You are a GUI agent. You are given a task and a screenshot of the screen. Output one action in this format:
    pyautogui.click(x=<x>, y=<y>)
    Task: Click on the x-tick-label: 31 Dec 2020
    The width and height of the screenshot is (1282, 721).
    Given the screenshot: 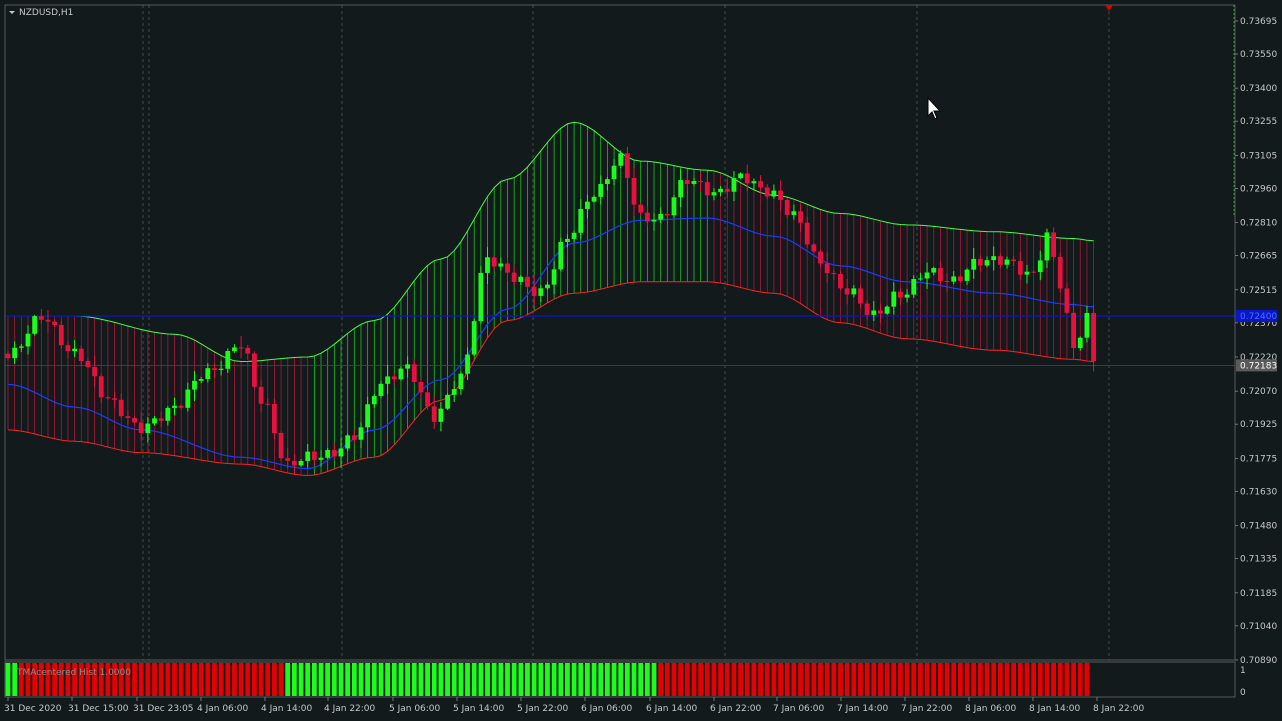 What is the action you would take?
    pyautogui.click(x=33, y=709)
    